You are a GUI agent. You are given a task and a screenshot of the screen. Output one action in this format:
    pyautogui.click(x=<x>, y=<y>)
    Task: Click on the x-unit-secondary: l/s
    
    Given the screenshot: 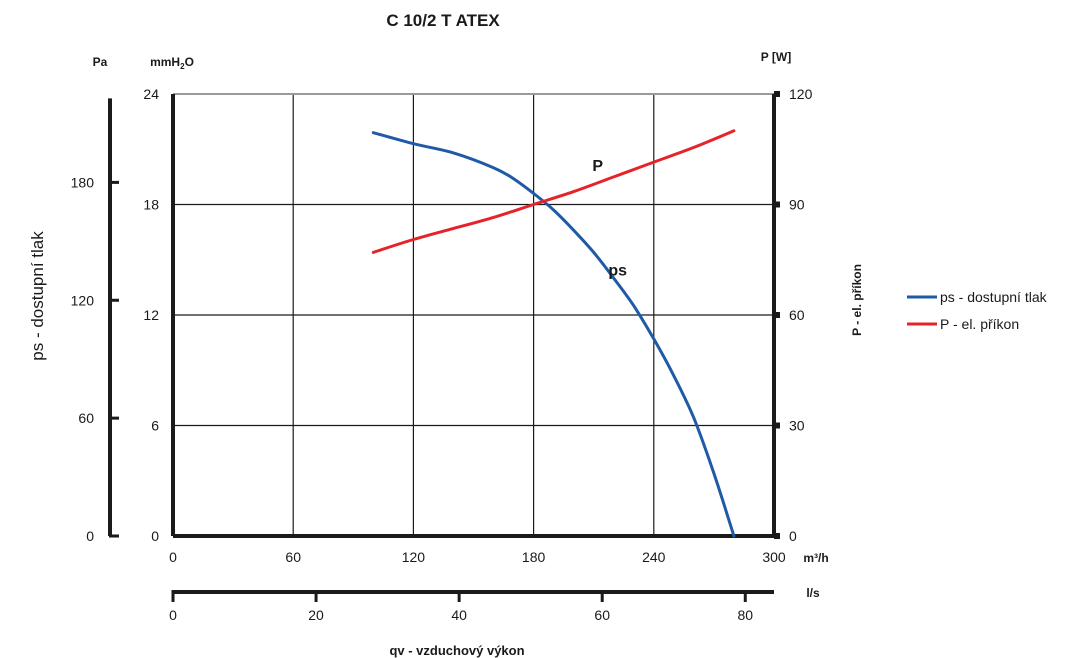 What is the action you would take?
    pyautogui.click(x=813, y=593)
    